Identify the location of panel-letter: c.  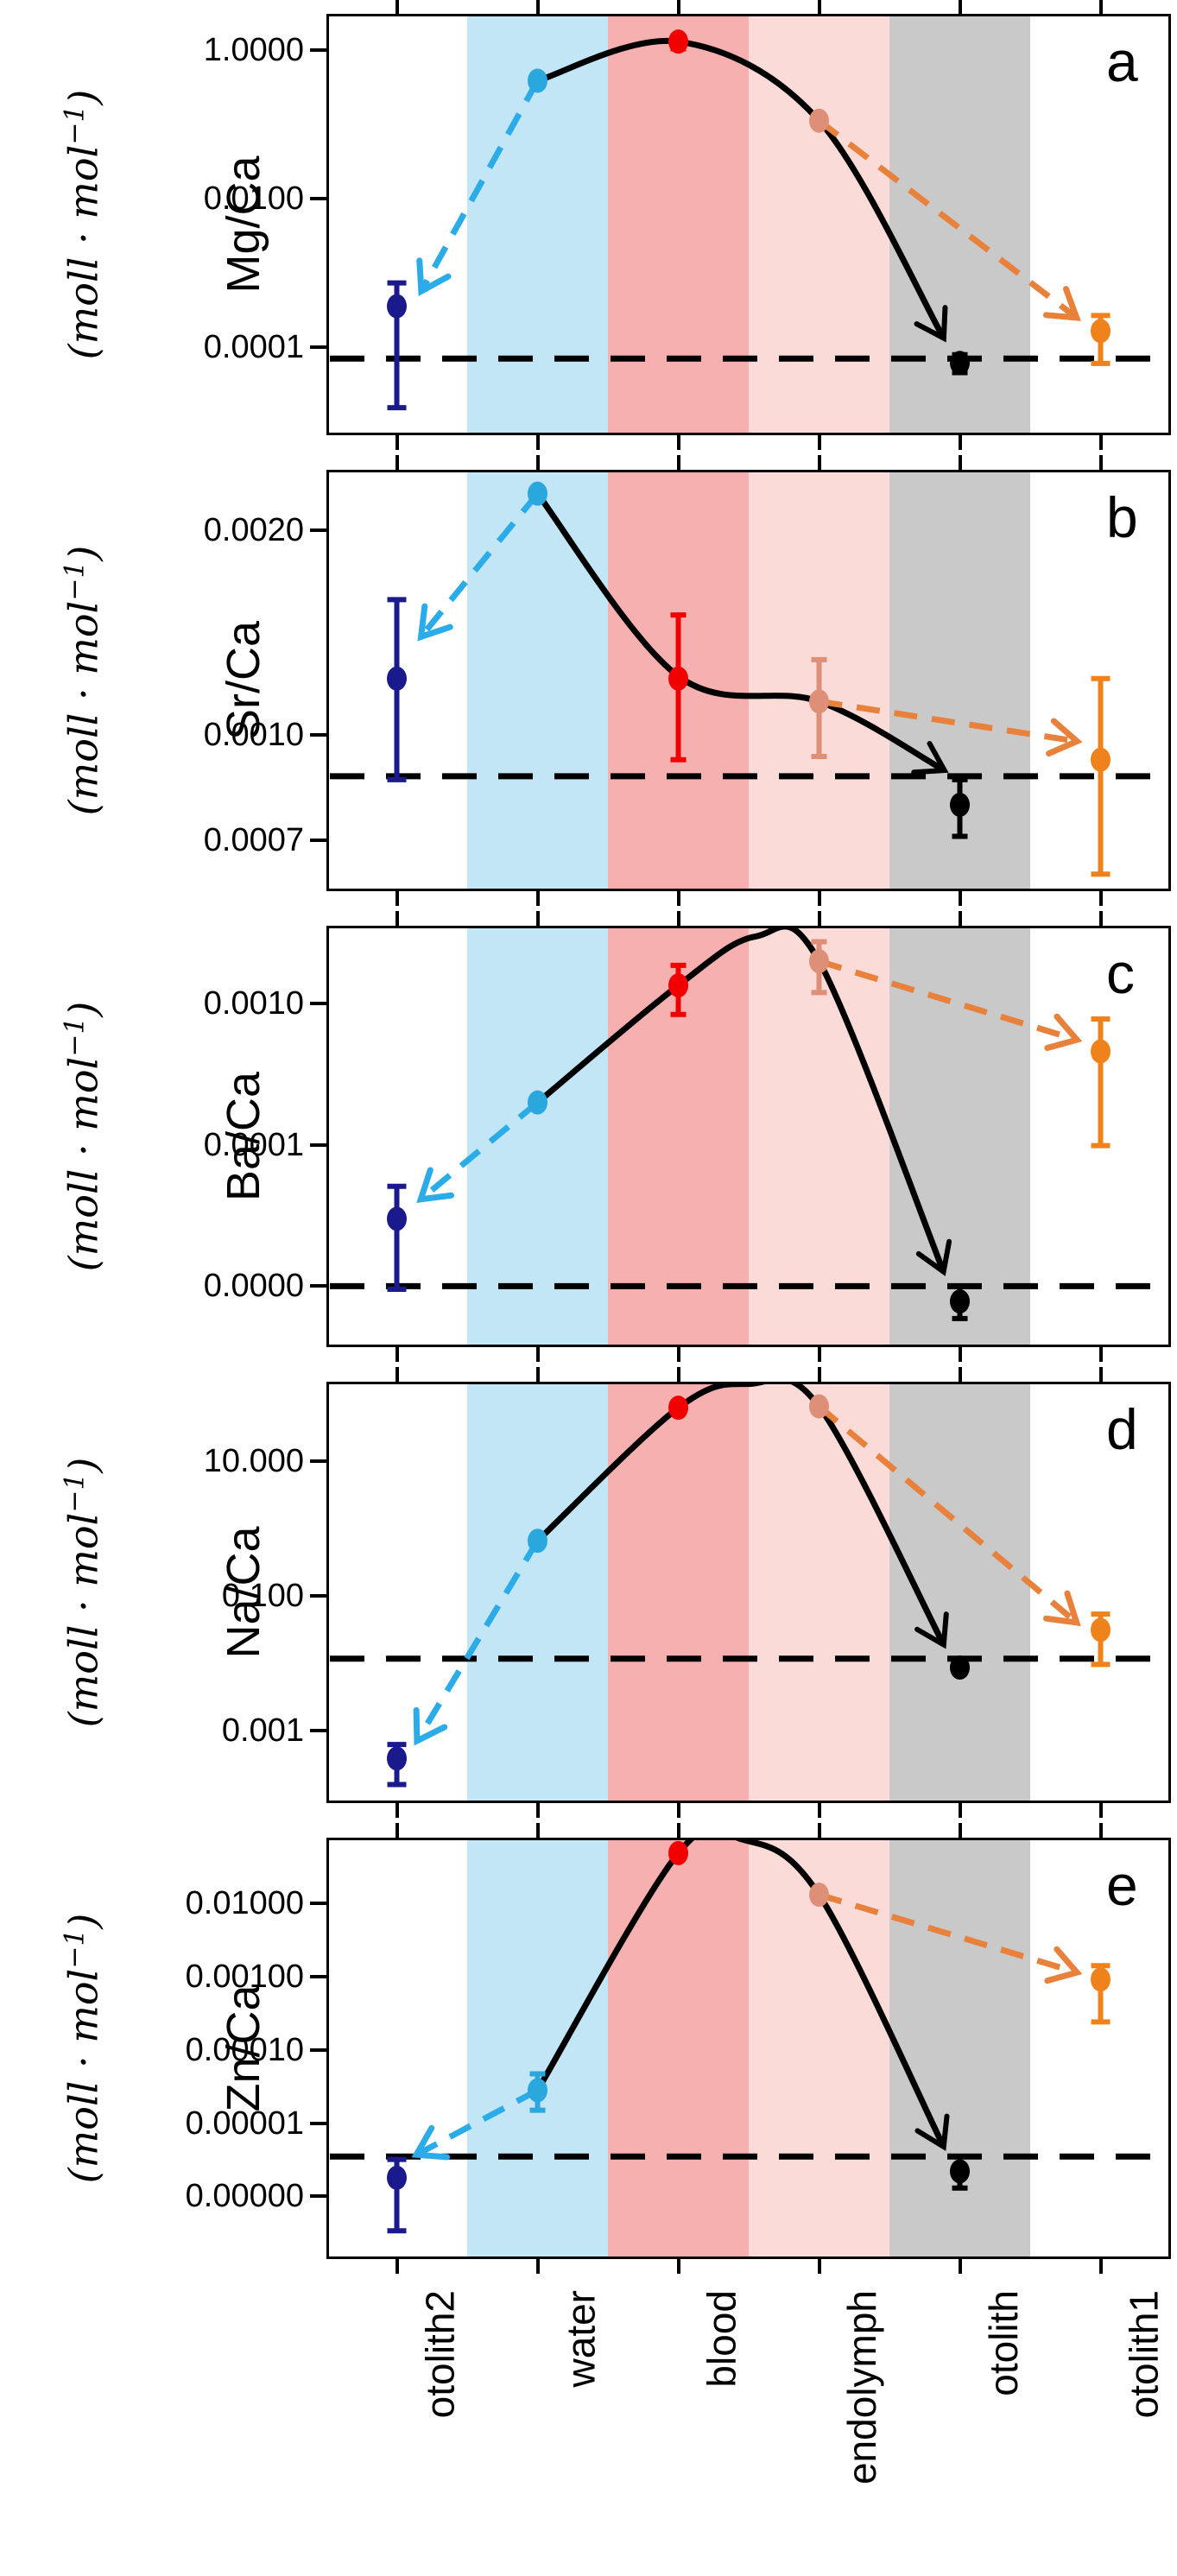
(1120, 973).